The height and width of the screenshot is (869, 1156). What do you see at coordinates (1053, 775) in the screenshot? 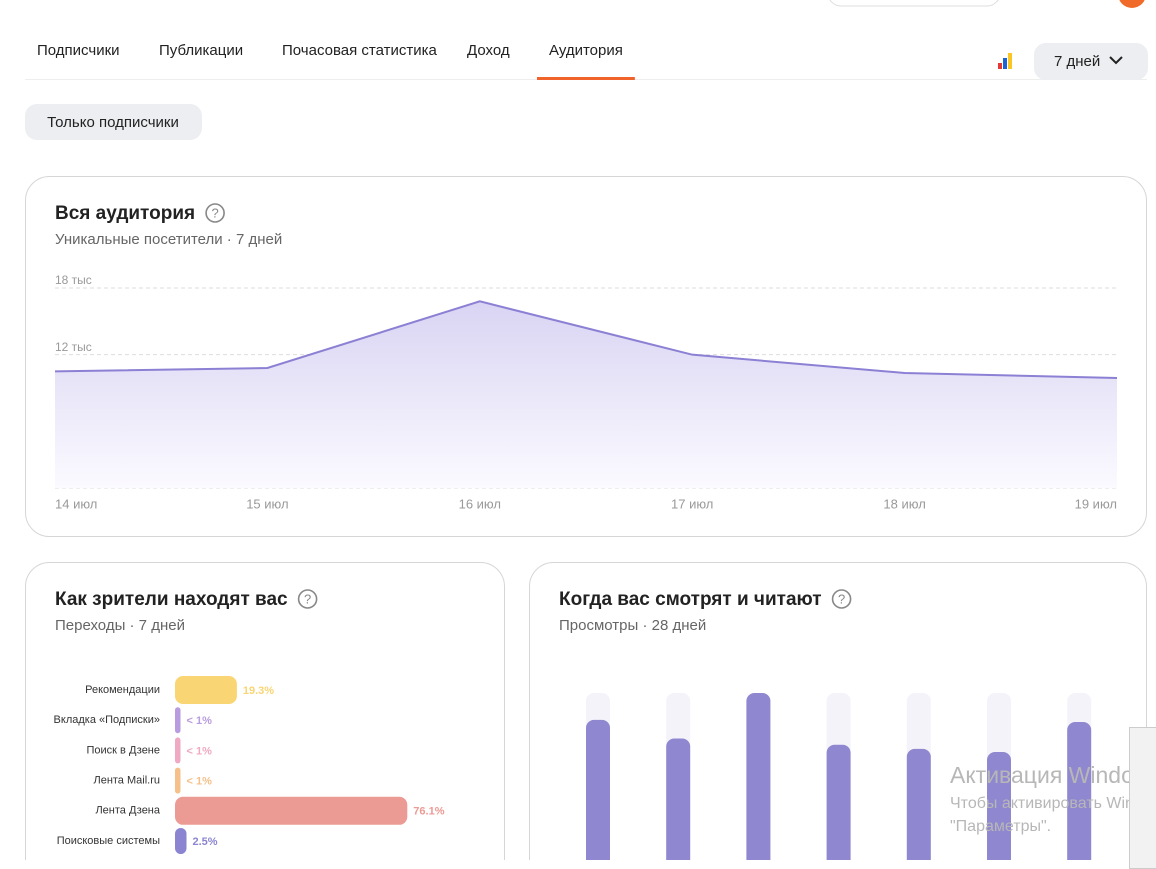
I see `watermark-title: Активация Windows` at bounding box center [1053, 775].